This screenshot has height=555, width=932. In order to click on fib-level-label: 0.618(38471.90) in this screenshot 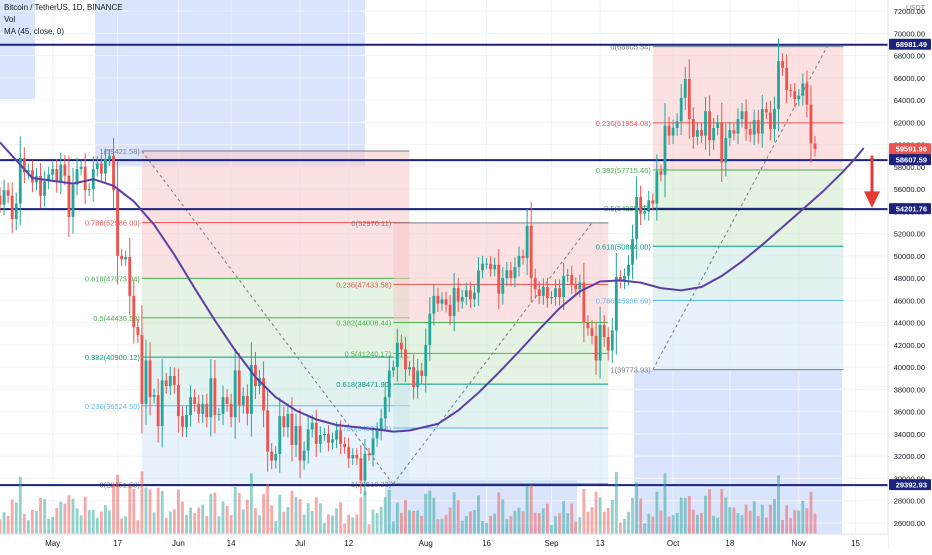, I will do `click(364, 384)`.